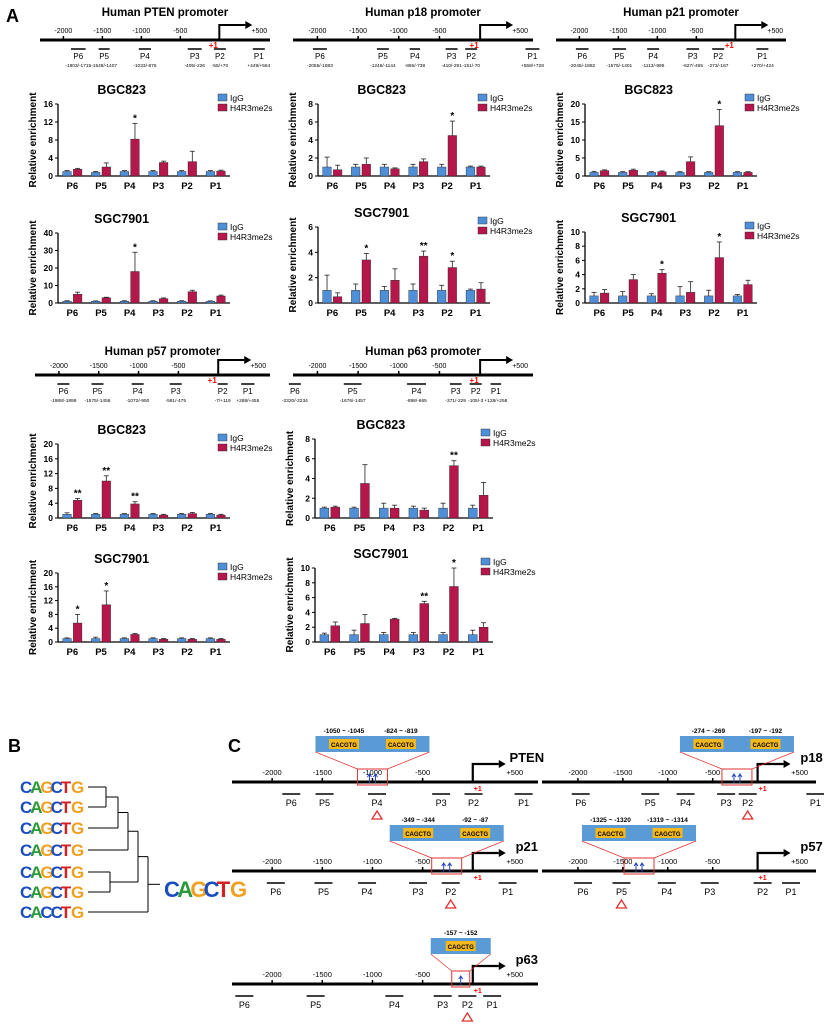 This screenshot has width=824, height=1035. I want to click on legend-swatch-igg, so click(749, 225).